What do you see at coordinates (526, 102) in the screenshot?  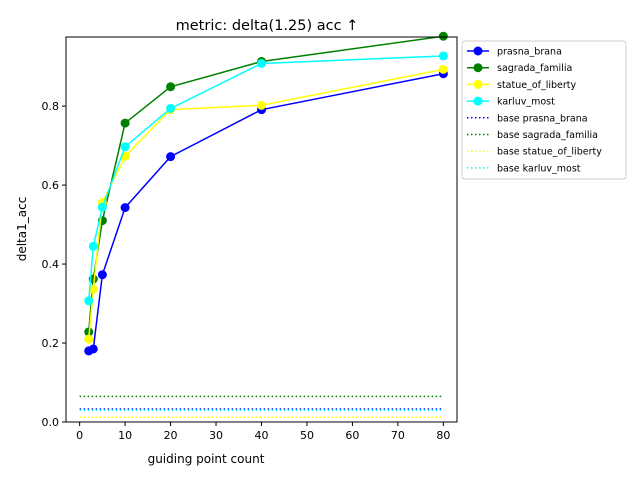 I see `legend-label-karluv-most: karluv_most` at bounding box center [526, 102].